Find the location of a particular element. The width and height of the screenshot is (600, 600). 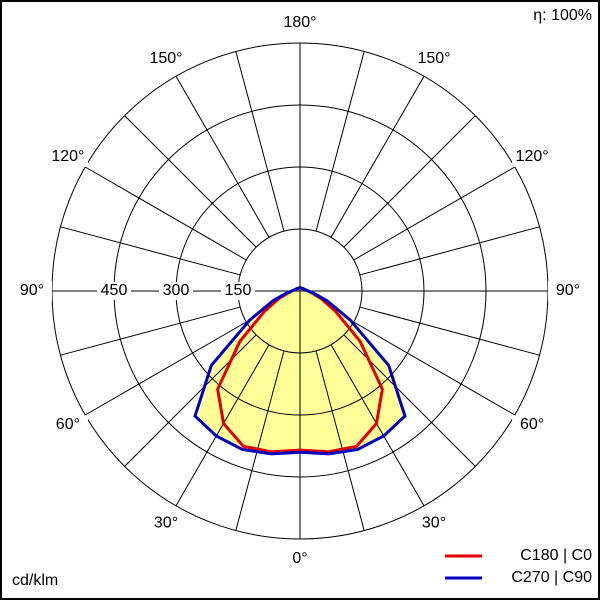

r-tick-label: 450 is located at coordinates (114, 290).